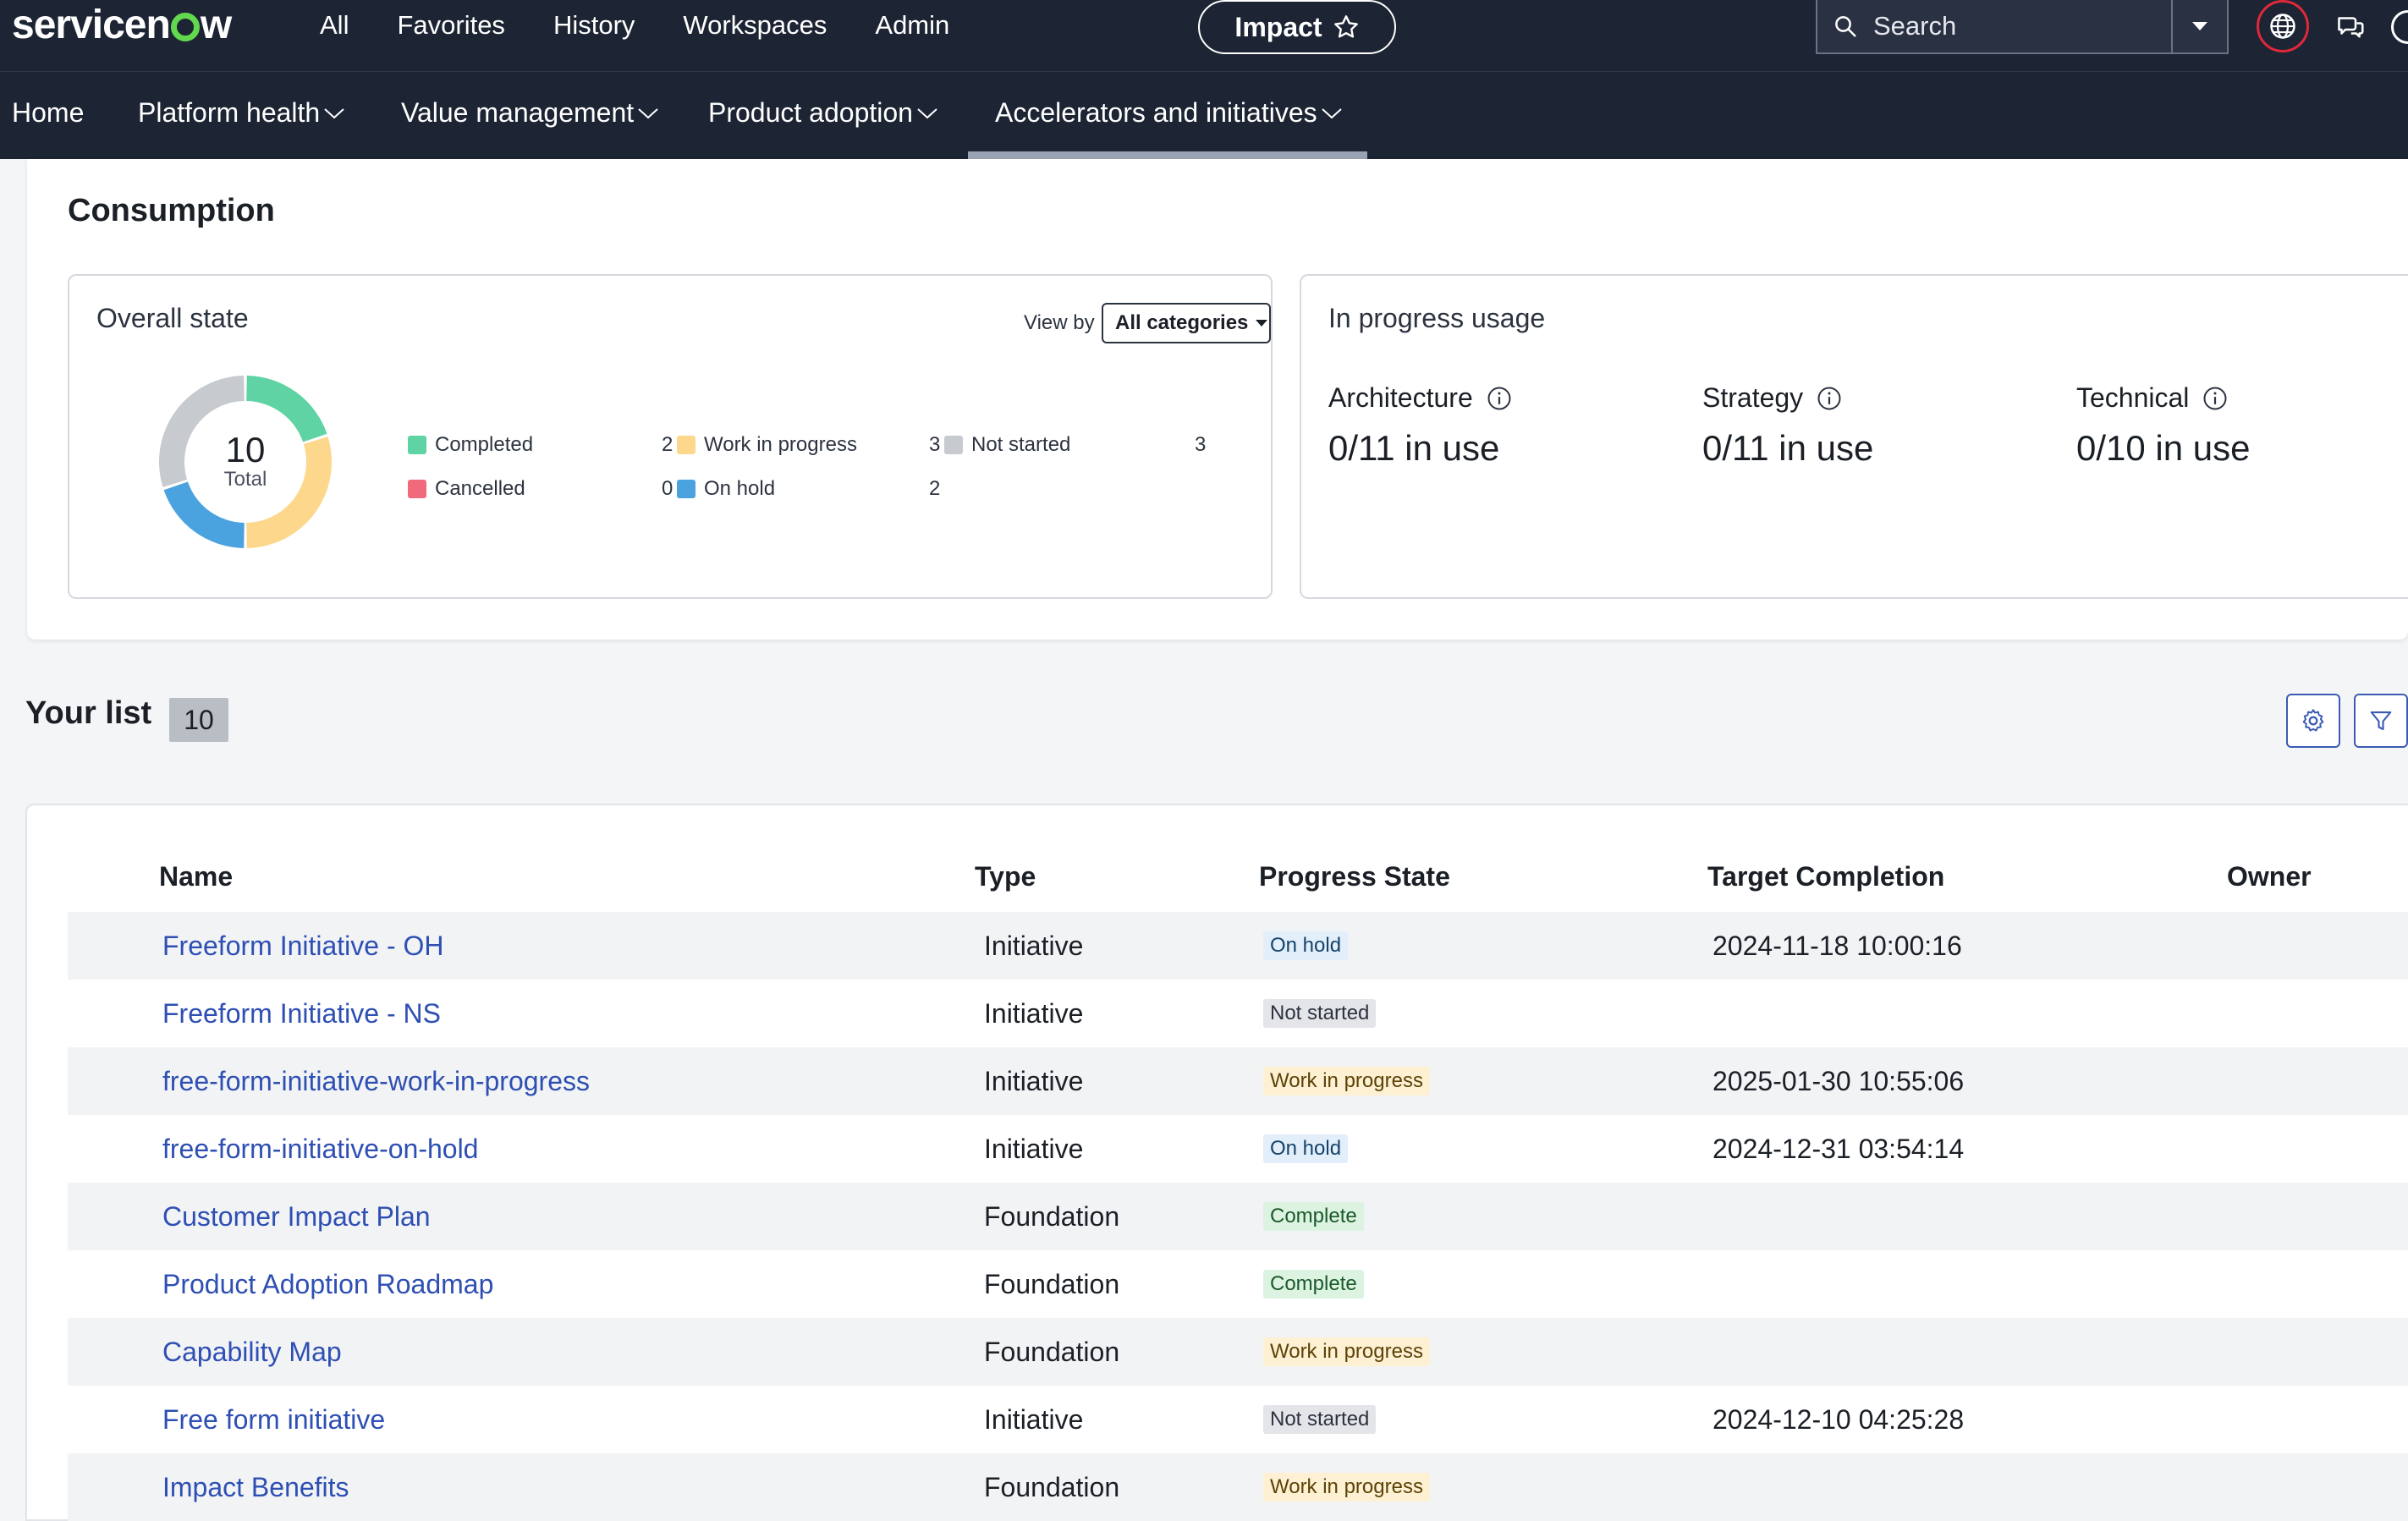 The height and width of the screenshot is (1521, 2408). What do you see at coordinates (451, 25) in the screenshot?
I see `menu-favorites: Favorites` at bounding box center [451, 25].